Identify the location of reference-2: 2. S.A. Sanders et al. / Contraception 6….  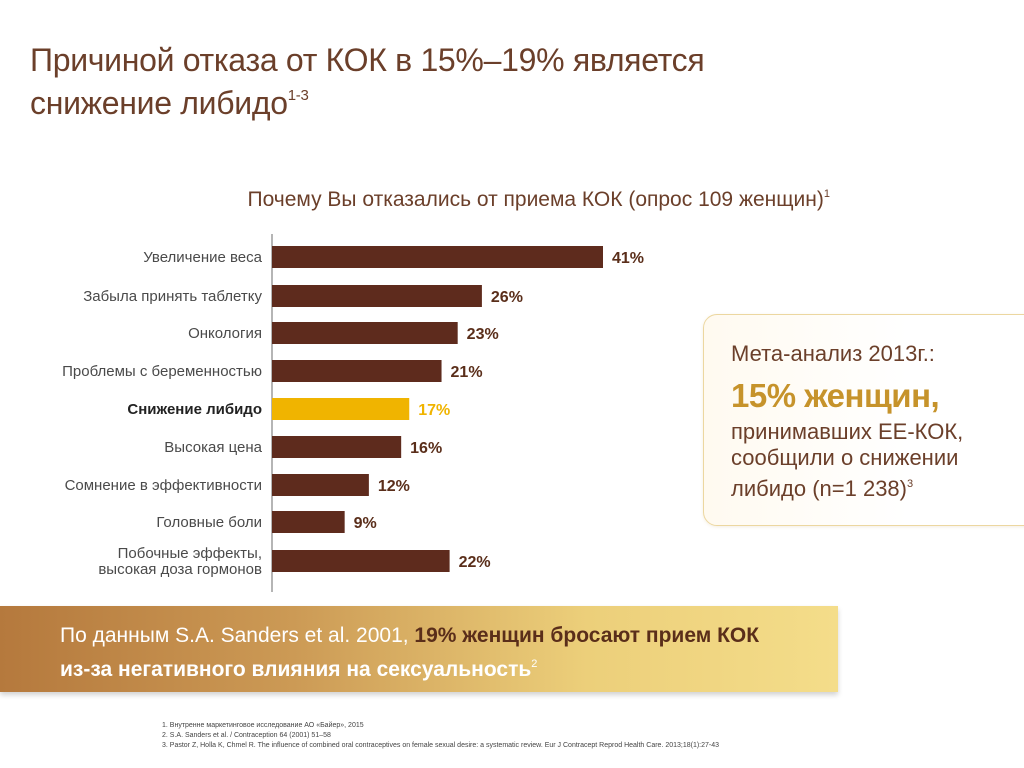
(246, 735).